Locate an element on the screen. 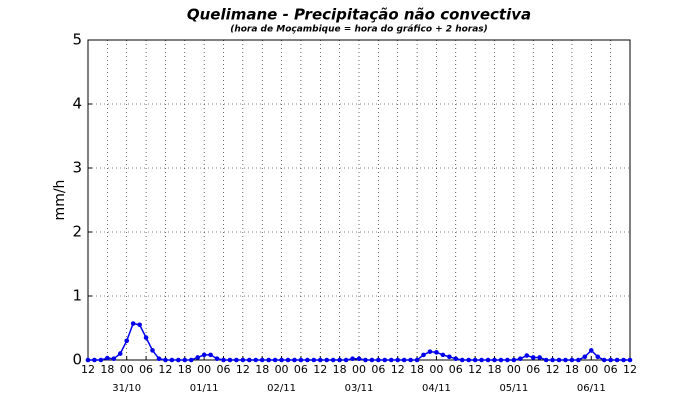  y-tick-label: 4 is located at coordinates (77, 104).